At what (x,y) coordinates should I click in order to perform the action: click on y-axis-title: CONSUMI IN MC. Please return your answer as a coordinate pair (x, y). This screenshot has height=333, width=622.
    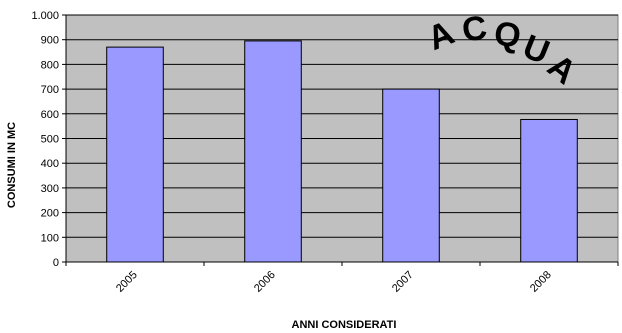
    Looking at the image, I should click on (12, 165).